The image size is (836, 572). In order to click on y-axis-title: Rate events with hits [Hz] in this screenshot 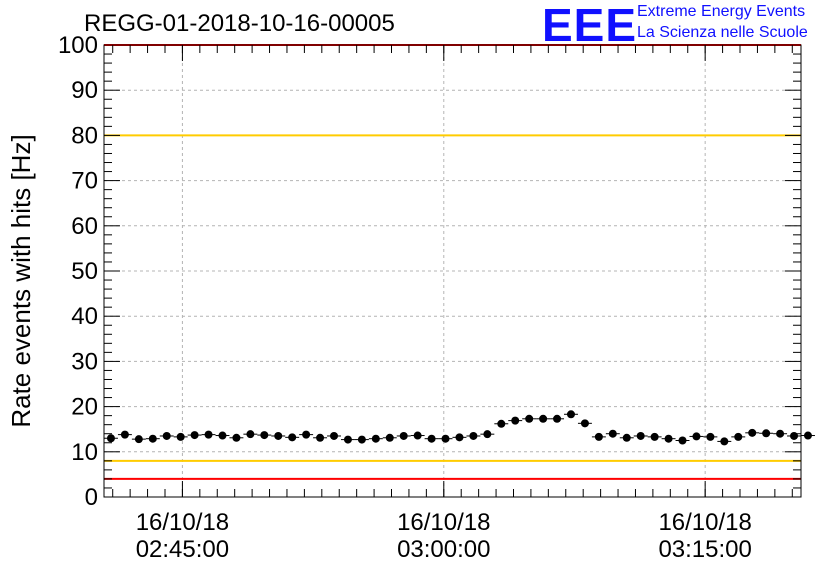, I will do `click(21, 280)`.